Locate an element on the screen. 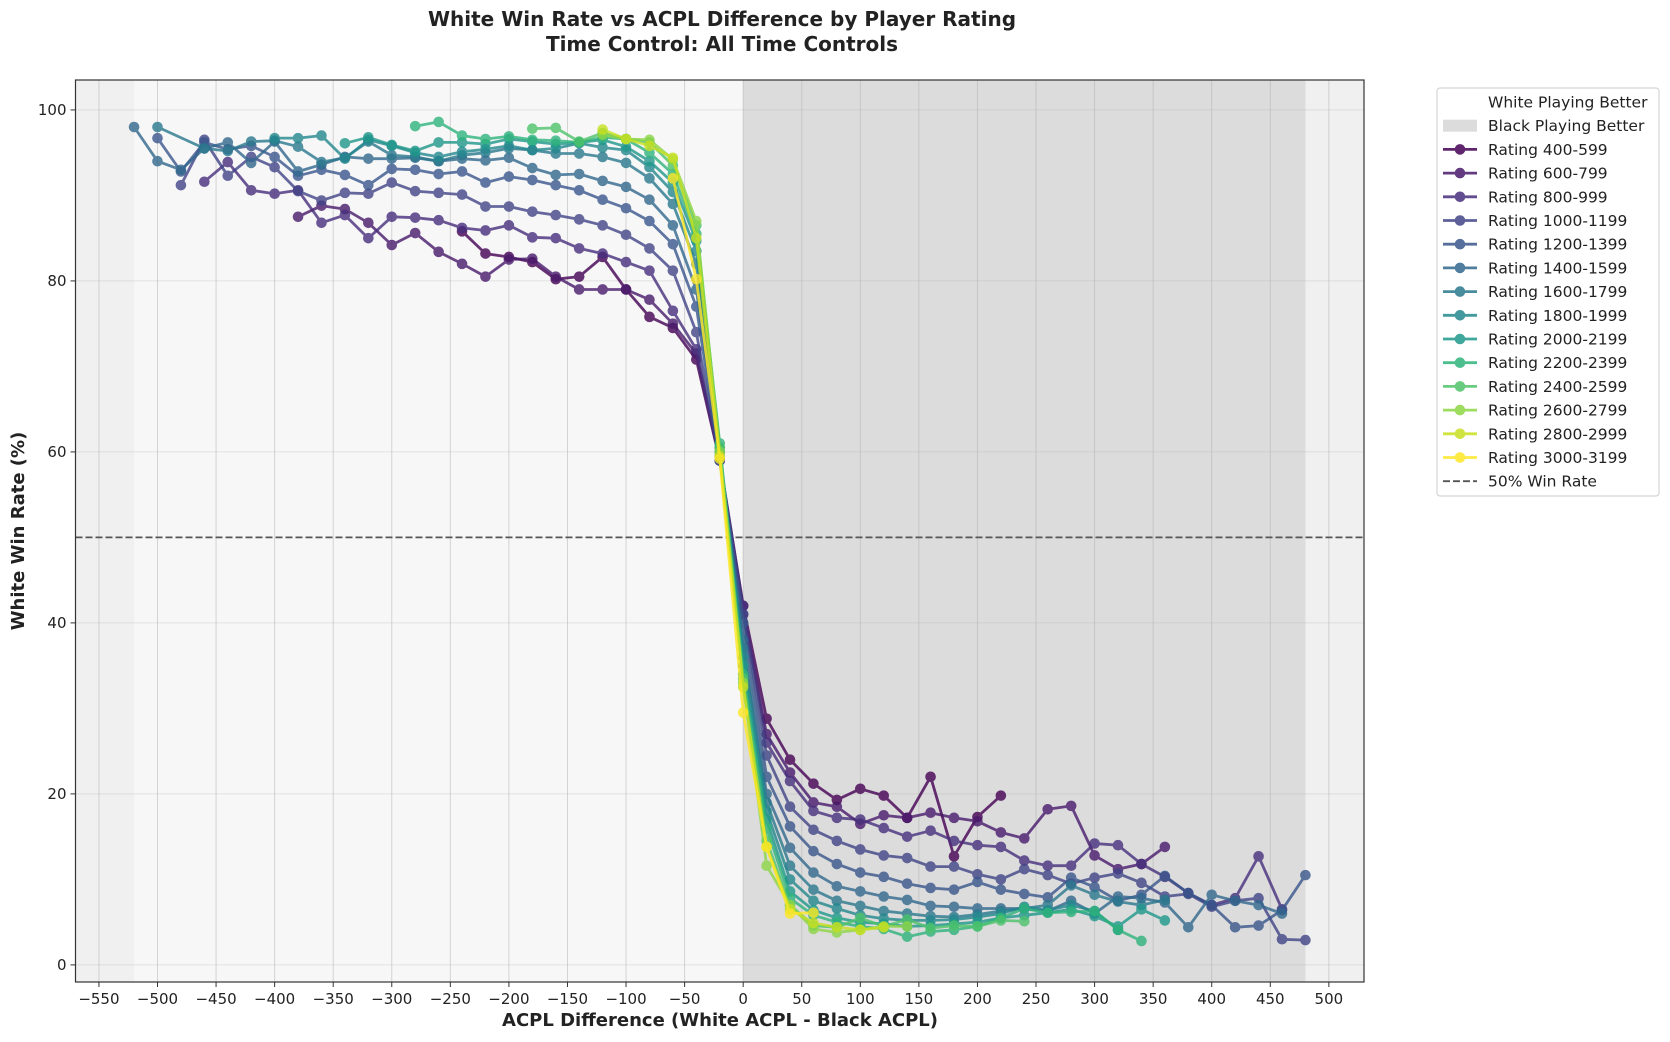  legend-box is located at coordinates (1548, 292).